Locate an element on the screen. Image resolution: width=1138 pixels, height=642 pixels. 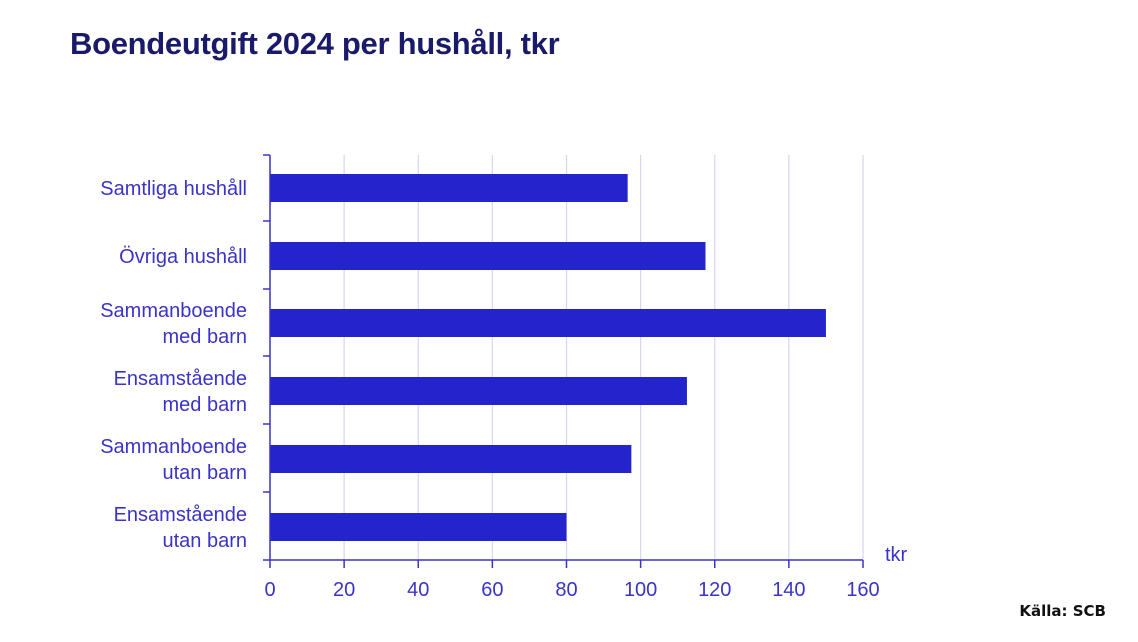
tick-labels: 0 20 40 60 80 100 120 140 160 is located at coordinates (571, 590).